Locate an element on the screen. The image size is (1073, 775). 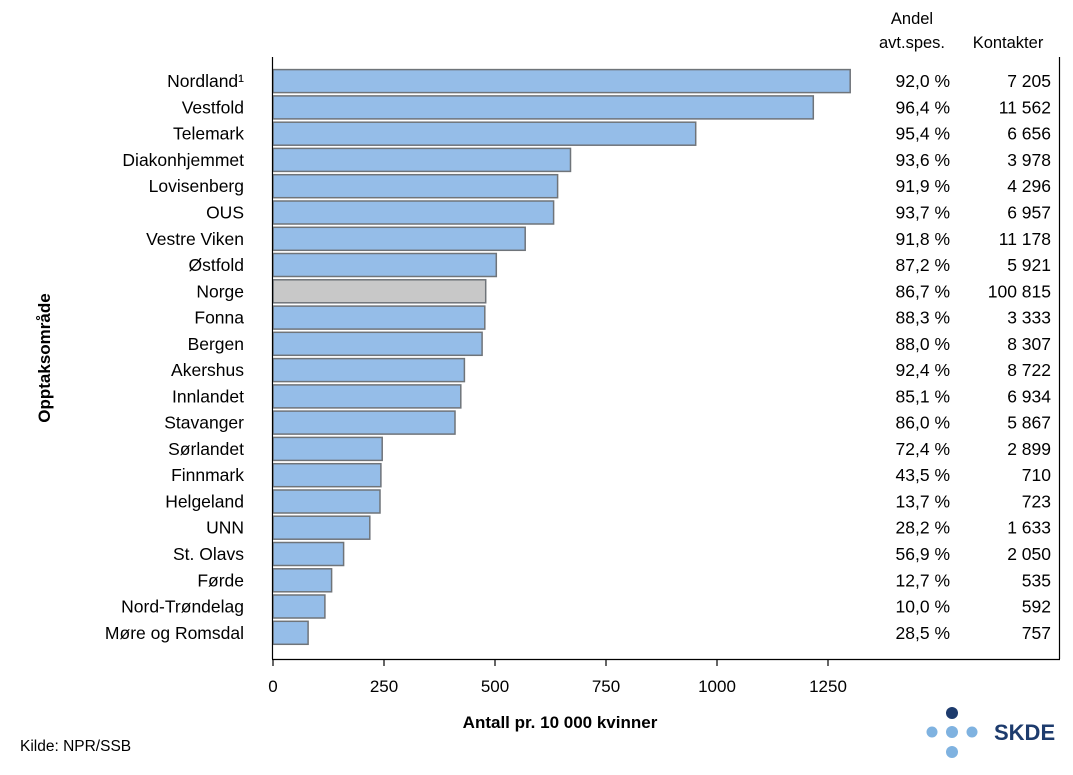
category-label-fonna: Fonna is located at coordinates (219, 318).